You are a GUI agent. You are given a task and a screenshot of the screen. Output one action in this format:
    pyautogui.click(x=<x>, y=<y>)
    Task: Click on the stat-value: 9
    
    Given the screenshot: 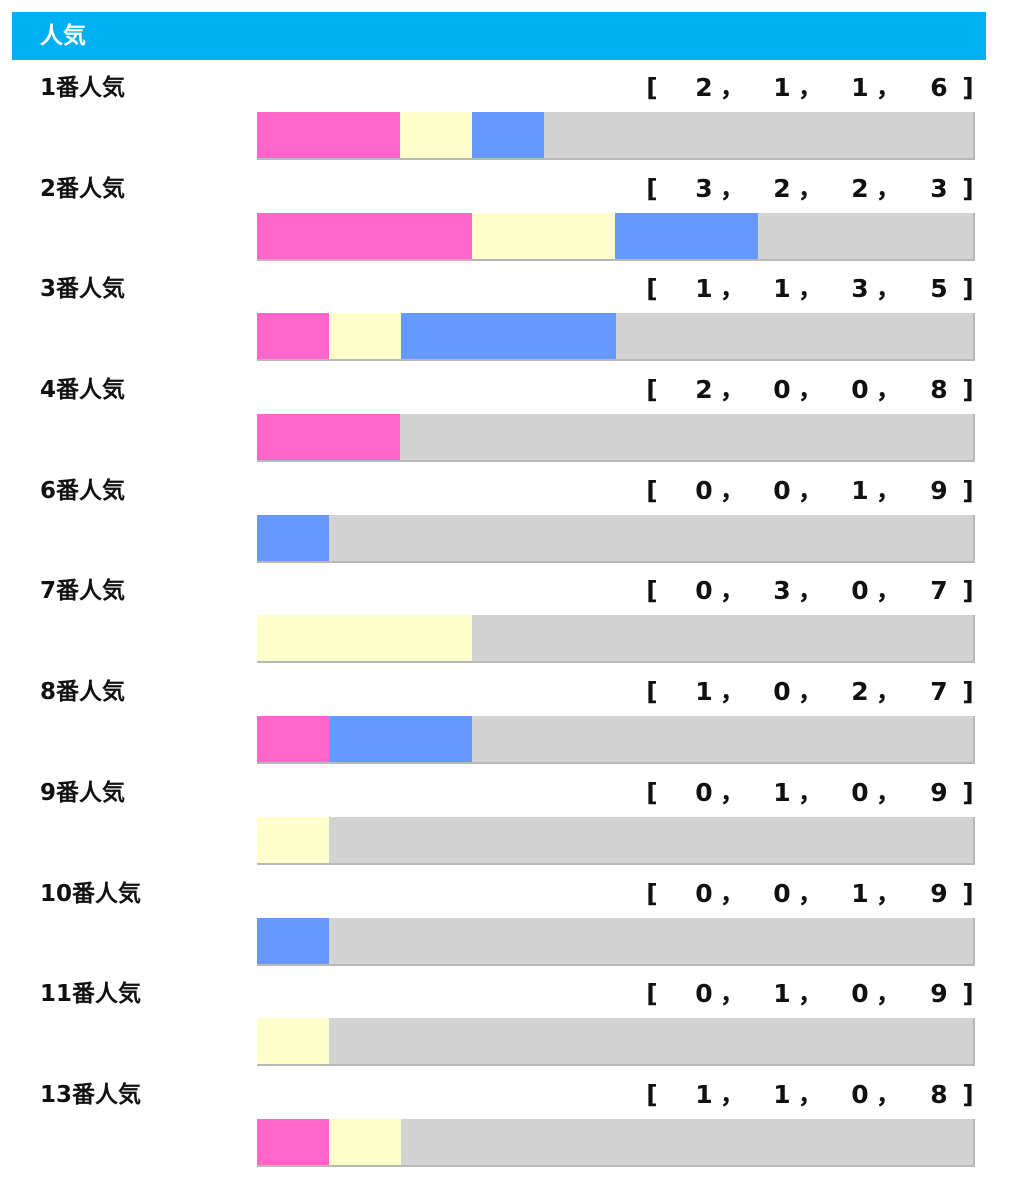 What is the action you would take?
    pyautogui.click(x=939, y=792)
    